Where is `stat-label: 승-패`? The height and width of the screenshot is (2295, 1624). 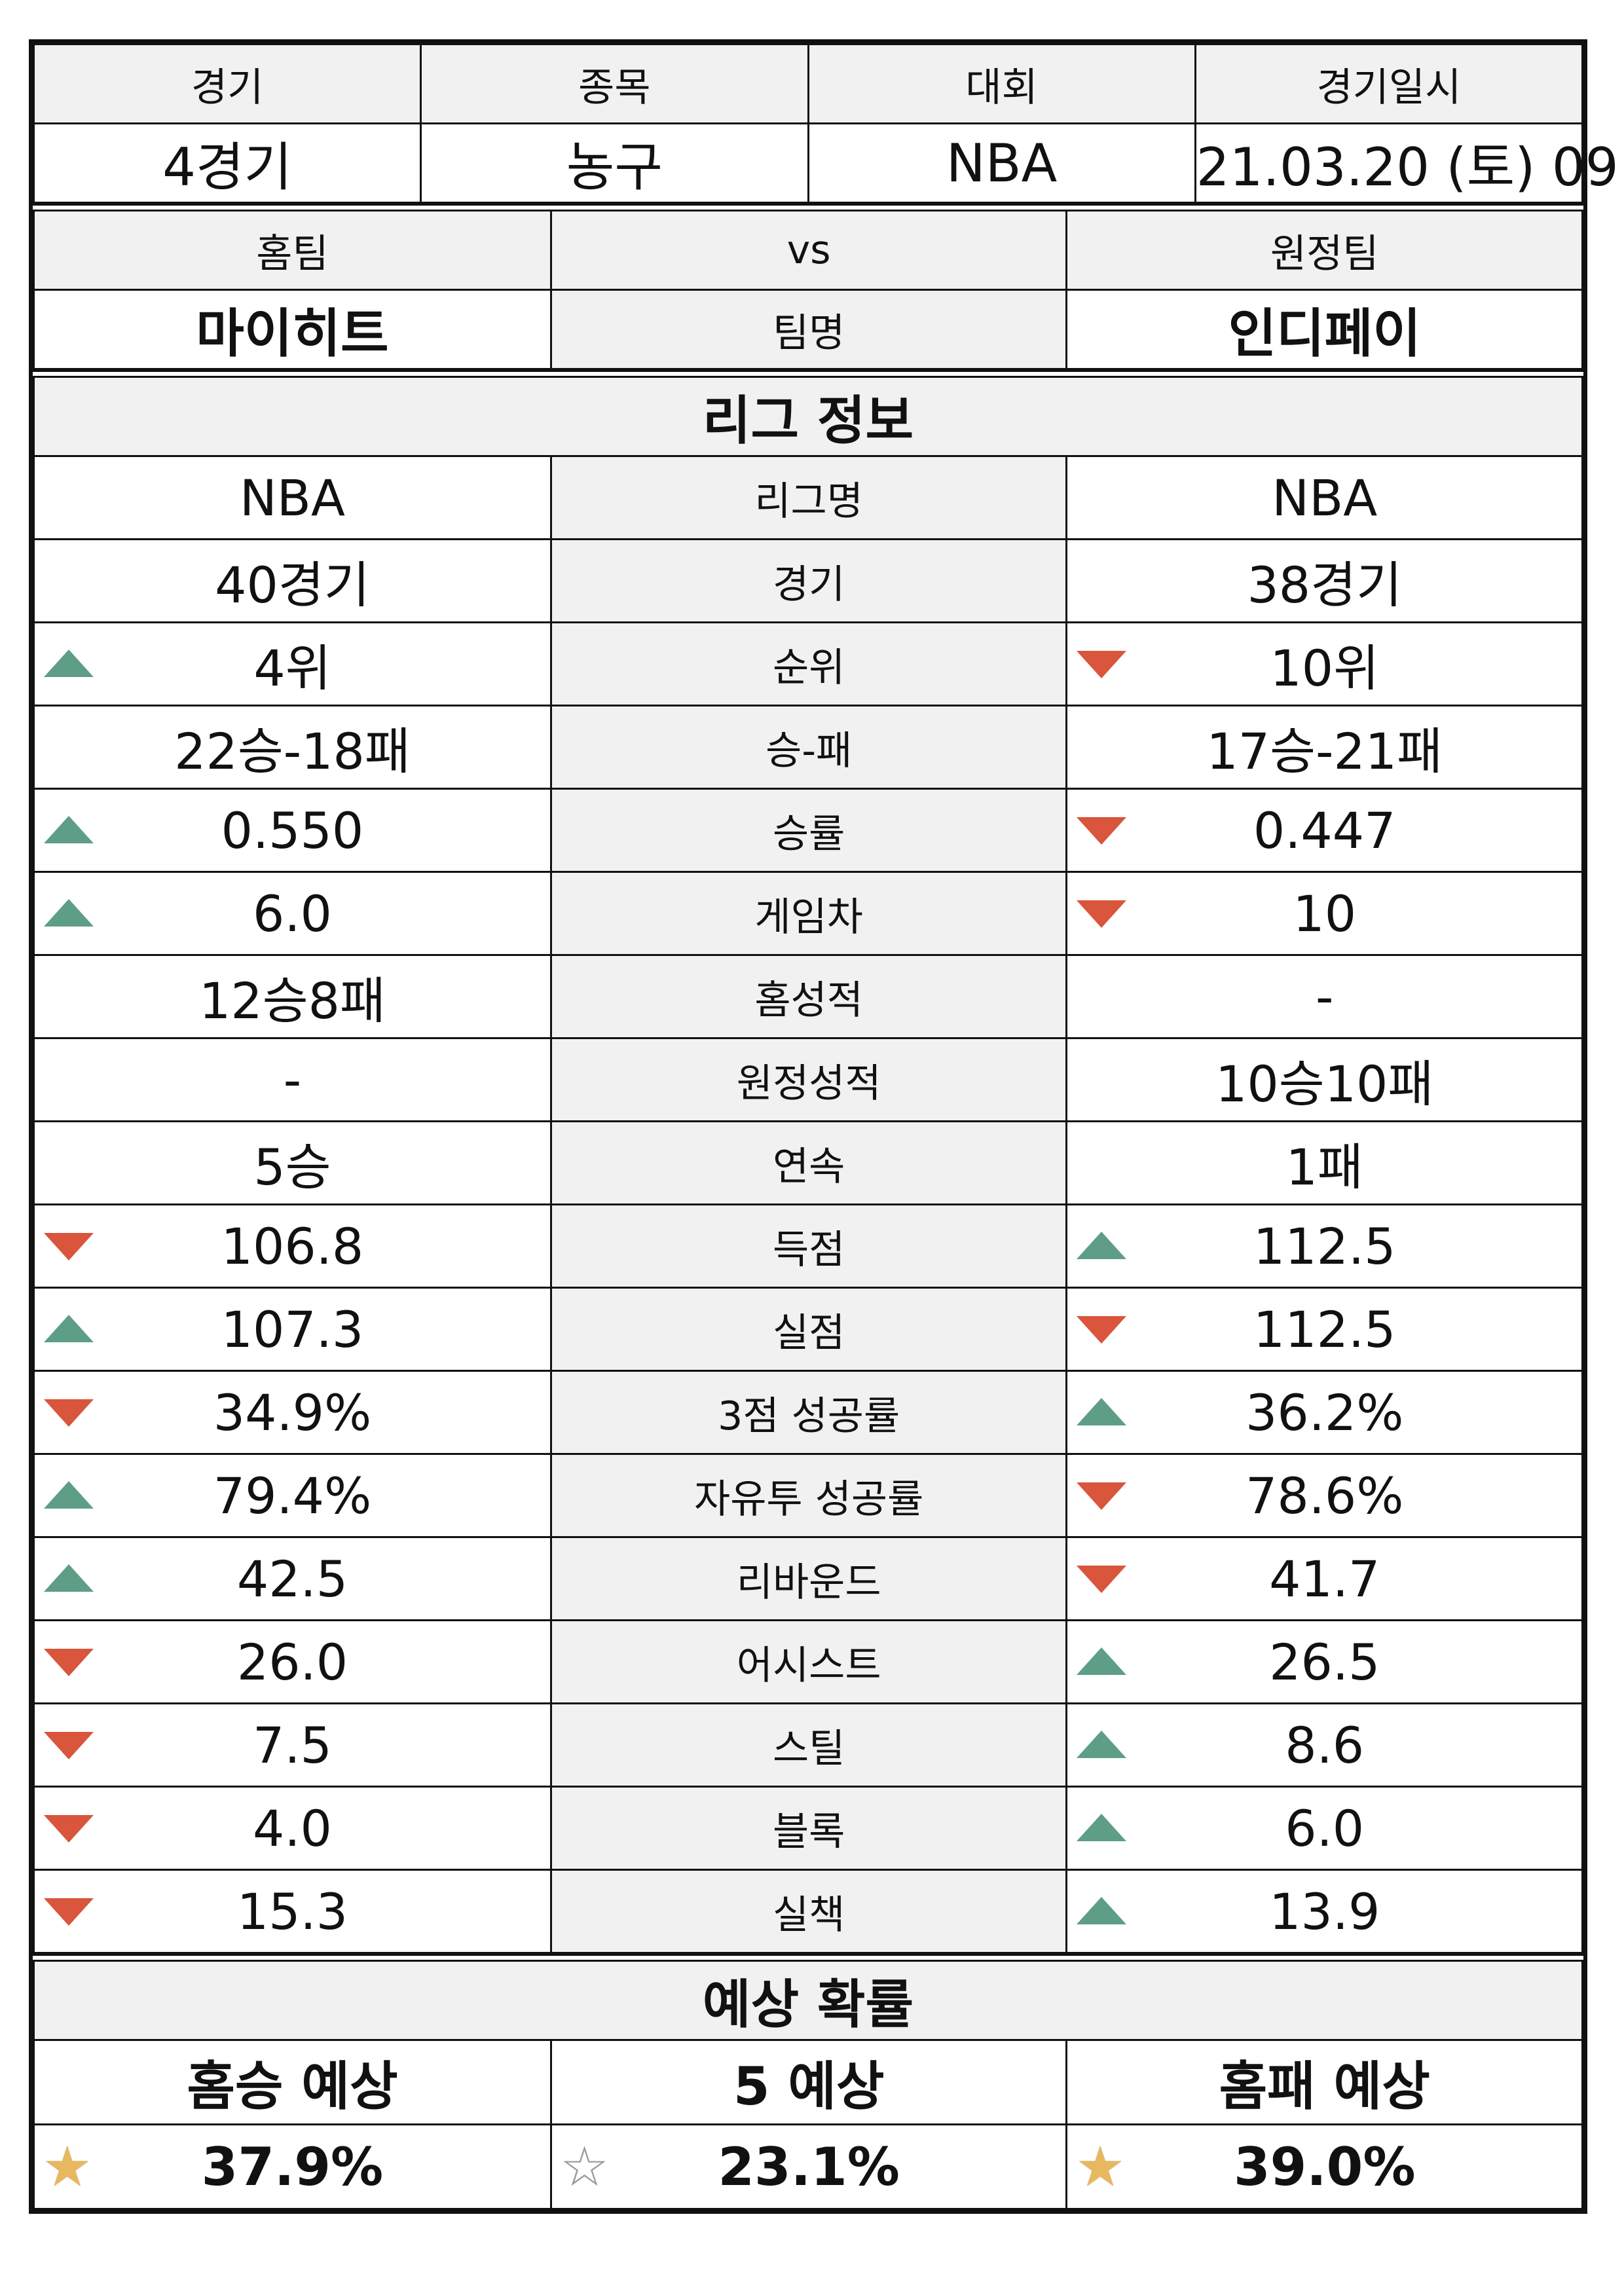 stat-label: 승-패 is located at coordinates (808, 747).